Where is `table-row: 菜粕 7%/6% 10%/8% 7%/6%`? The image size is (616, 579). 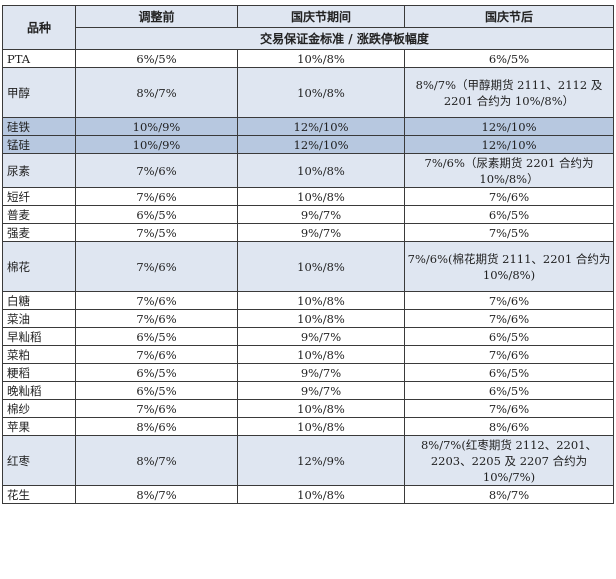
table-row: 菜粕 7%/6% 10%/8% 7%/6% is located at coordinates (308, 354).